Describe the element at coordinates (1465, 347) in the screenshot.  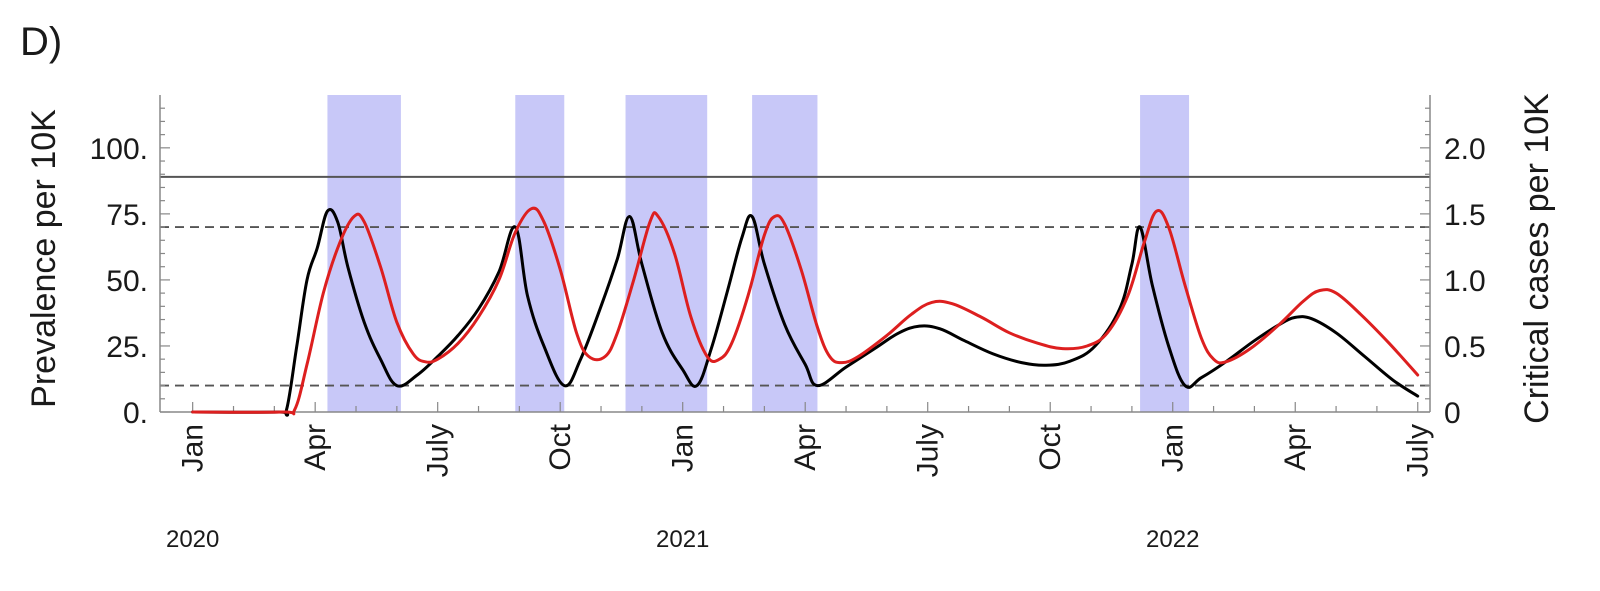
I see `y-right-tick-label: 0.5` at that location.